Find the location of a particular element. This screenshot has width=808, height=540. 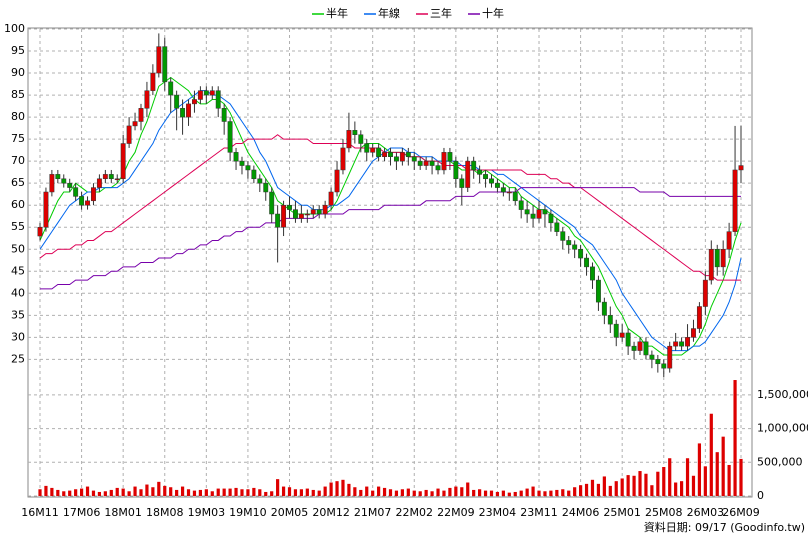

y-tick-label: 25 is located at coordinates (18, 358).